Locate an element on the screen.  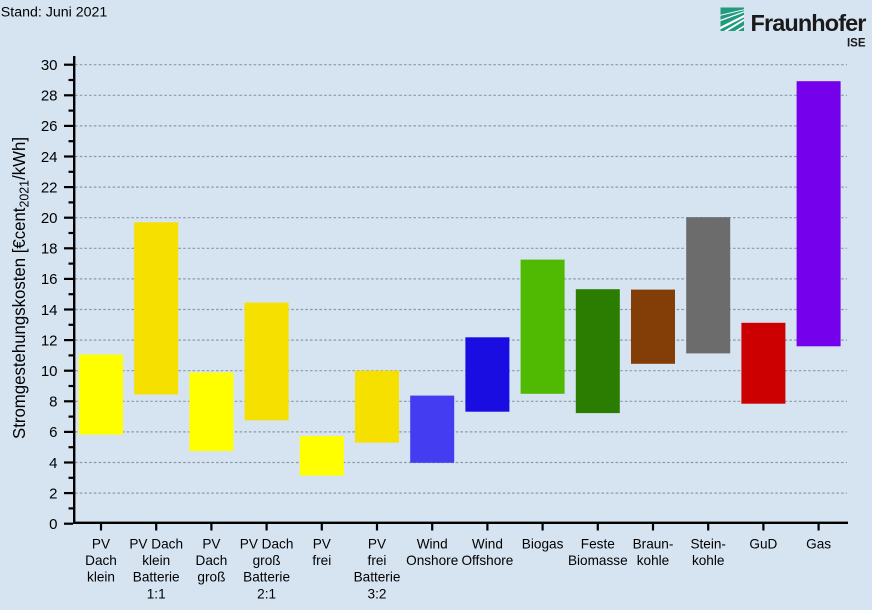
svg-text: 28 is located at coordinates (49, 96).